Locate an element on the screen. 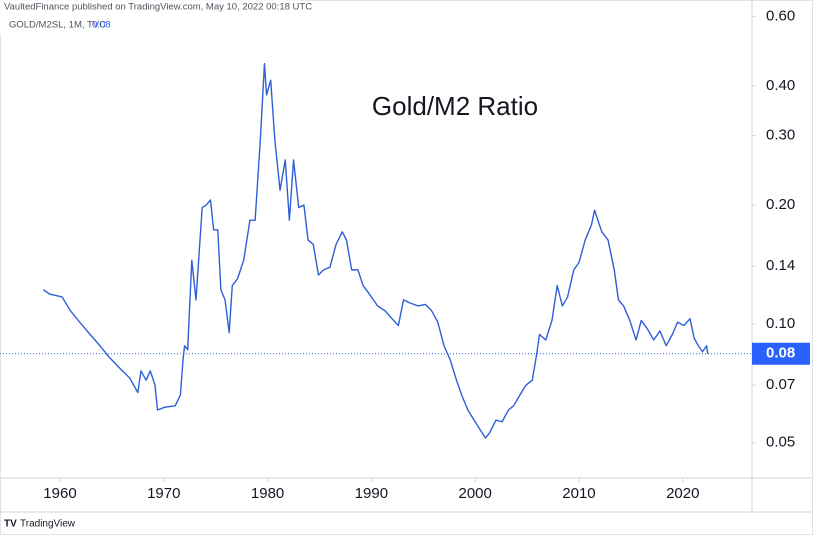  x-tick-label: 2020 is located at coordinates (682, 493).